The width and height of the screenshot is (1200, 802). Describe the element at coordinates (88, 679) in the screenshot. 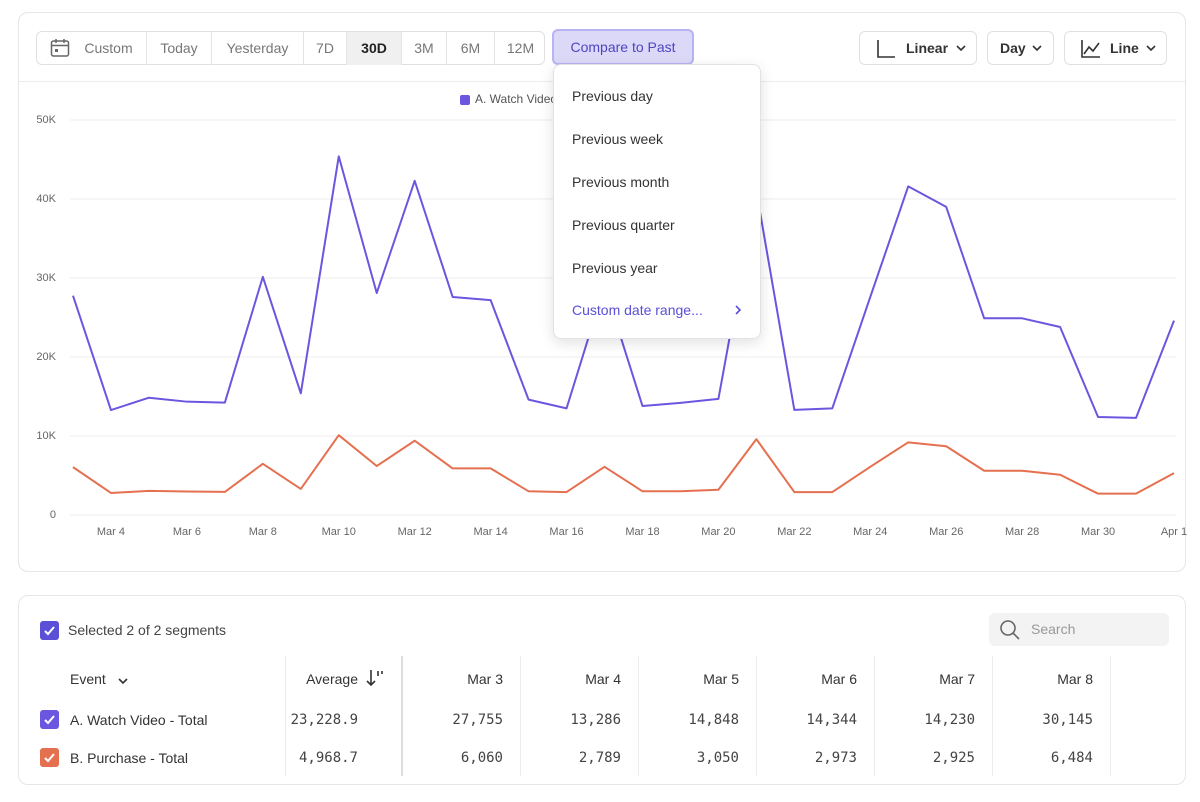

I see `column-header: Event` at that location.